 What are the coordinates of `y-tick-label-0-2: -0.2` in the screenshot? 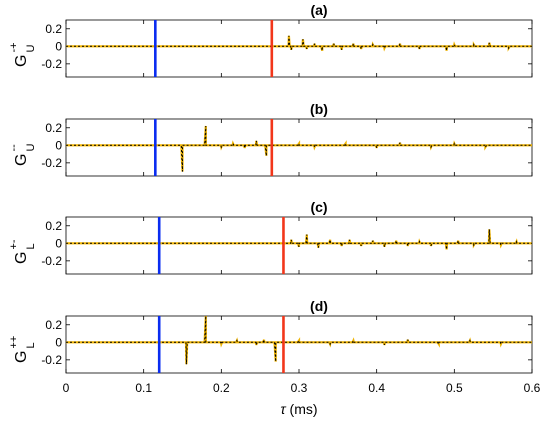 It's located at (51, 64).